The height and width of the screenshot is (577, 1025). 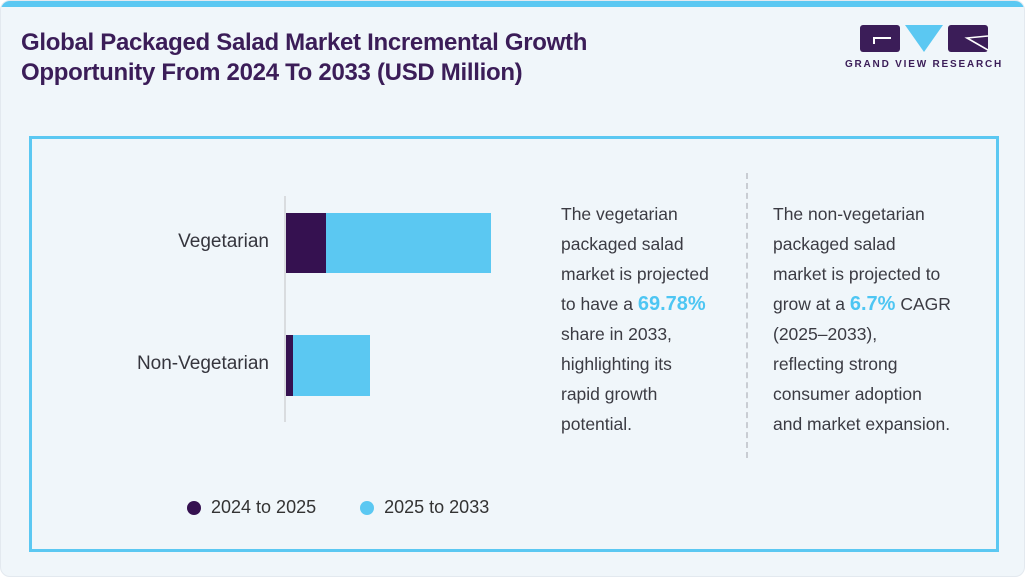 I want to click on insight-line: reflecting strong, so click(x=835, y=364).